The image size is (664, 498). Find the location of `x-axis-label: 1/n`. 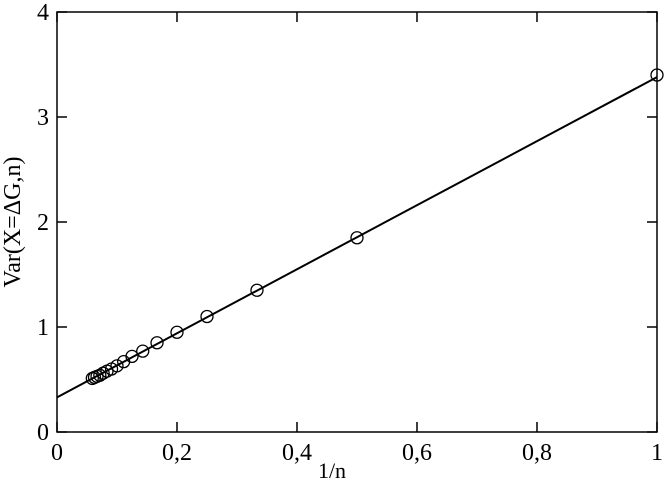

x-axis-label: 1/n is located at coordinates (332, 470).